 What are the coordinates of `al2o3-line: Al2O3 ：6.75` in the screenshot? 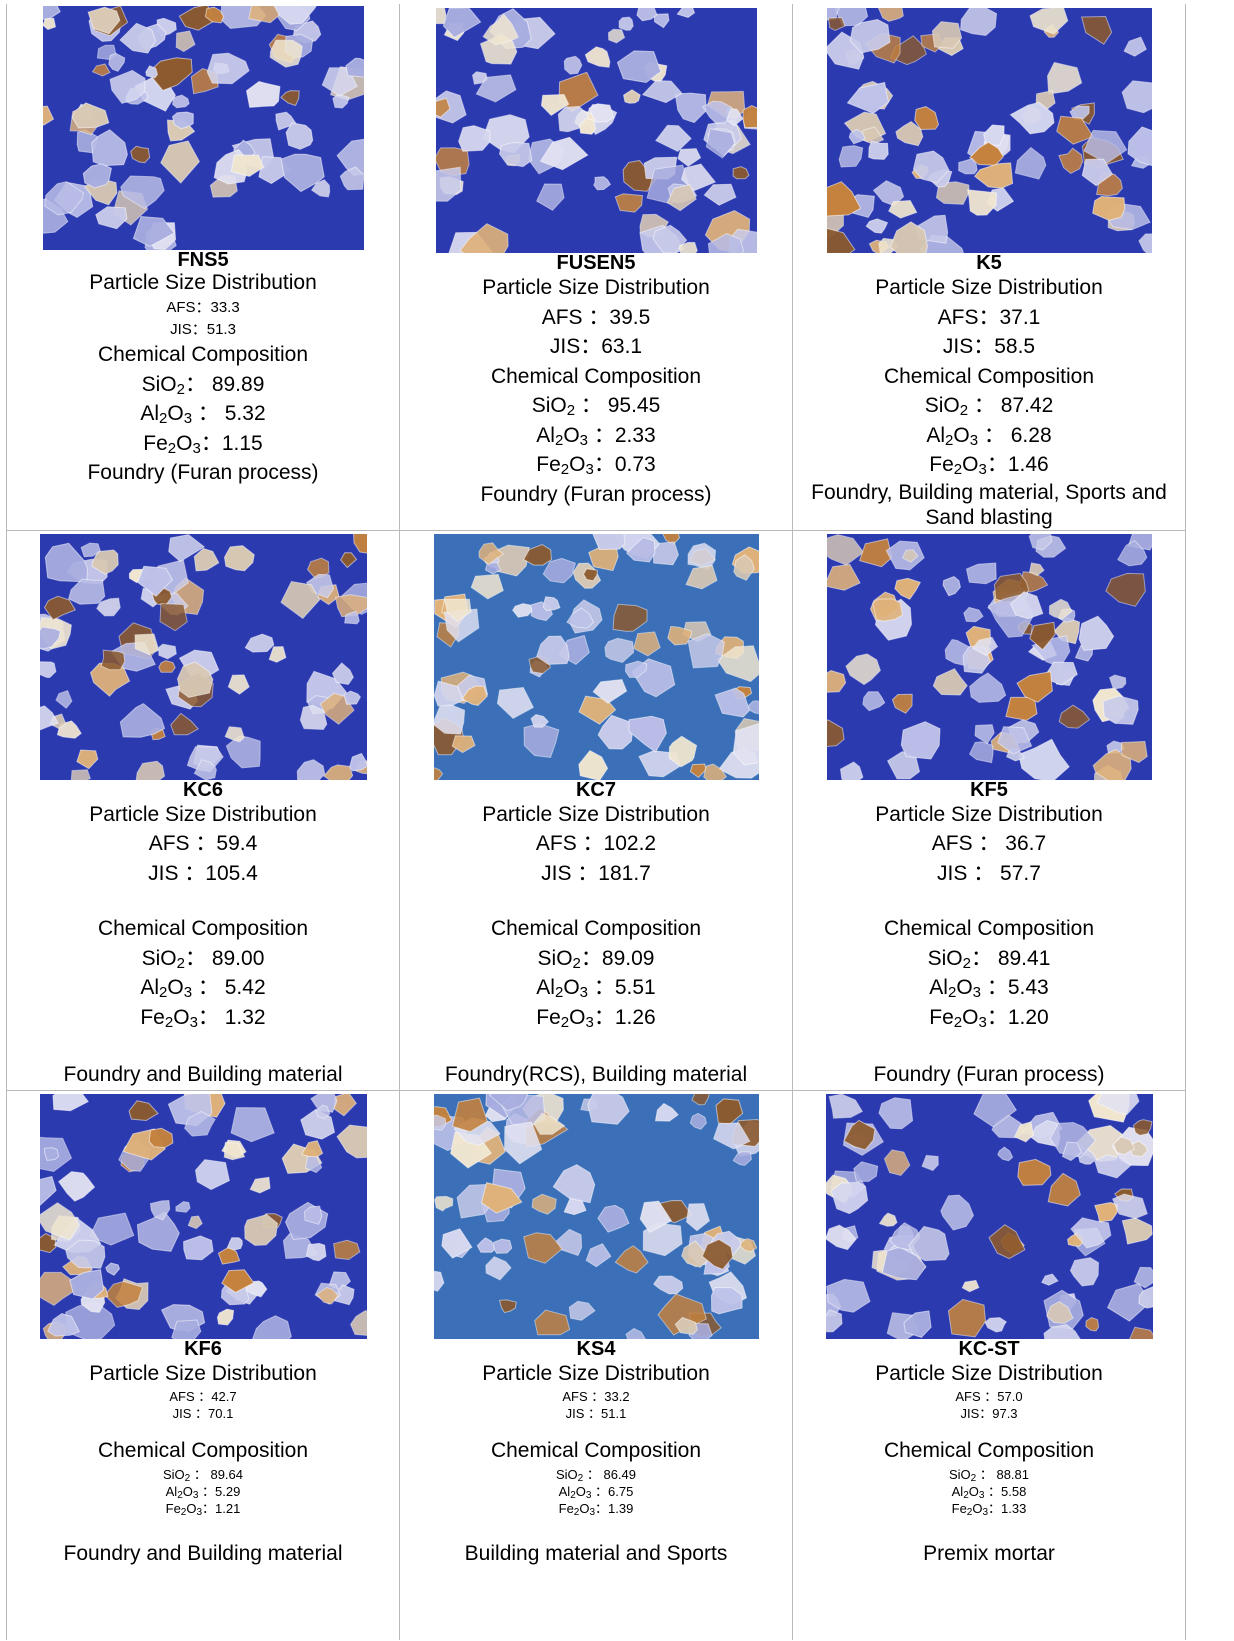 It's located at (596, 1492).